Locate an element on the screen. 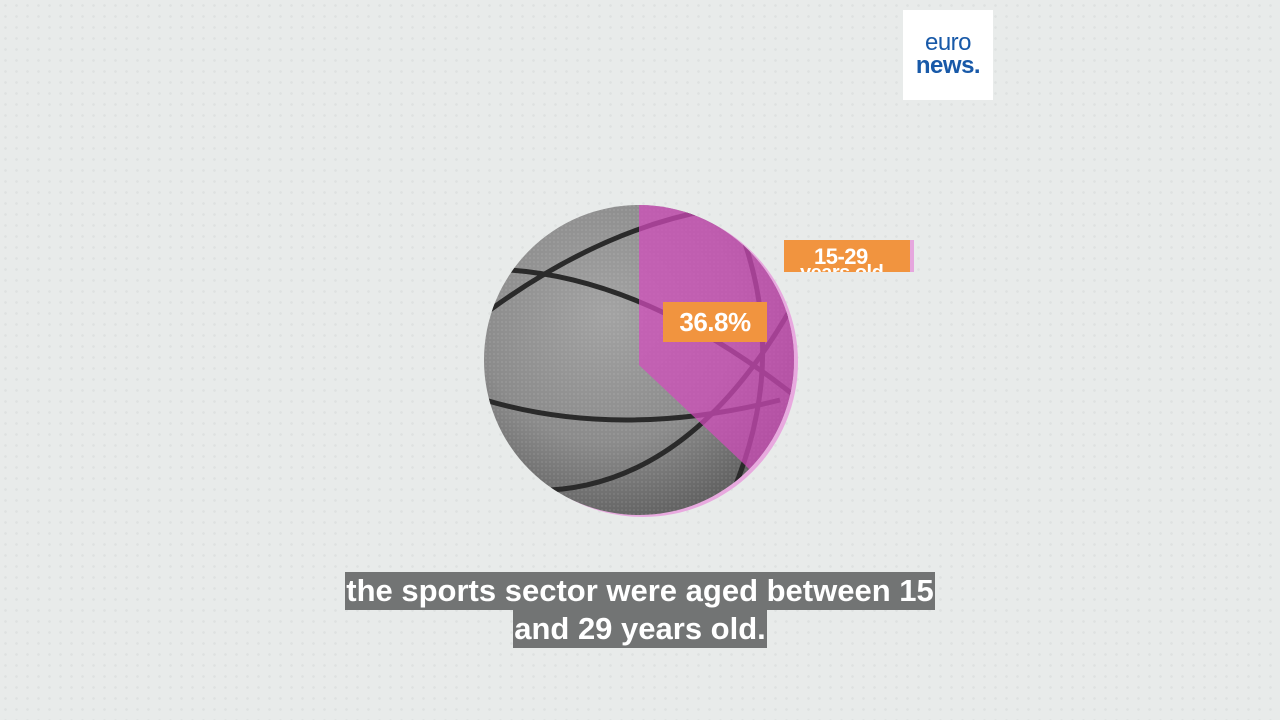 The width and height of the screenshot is (1280, 720). age-group-label: 15-29 years old is located at coordinates (847, 256).